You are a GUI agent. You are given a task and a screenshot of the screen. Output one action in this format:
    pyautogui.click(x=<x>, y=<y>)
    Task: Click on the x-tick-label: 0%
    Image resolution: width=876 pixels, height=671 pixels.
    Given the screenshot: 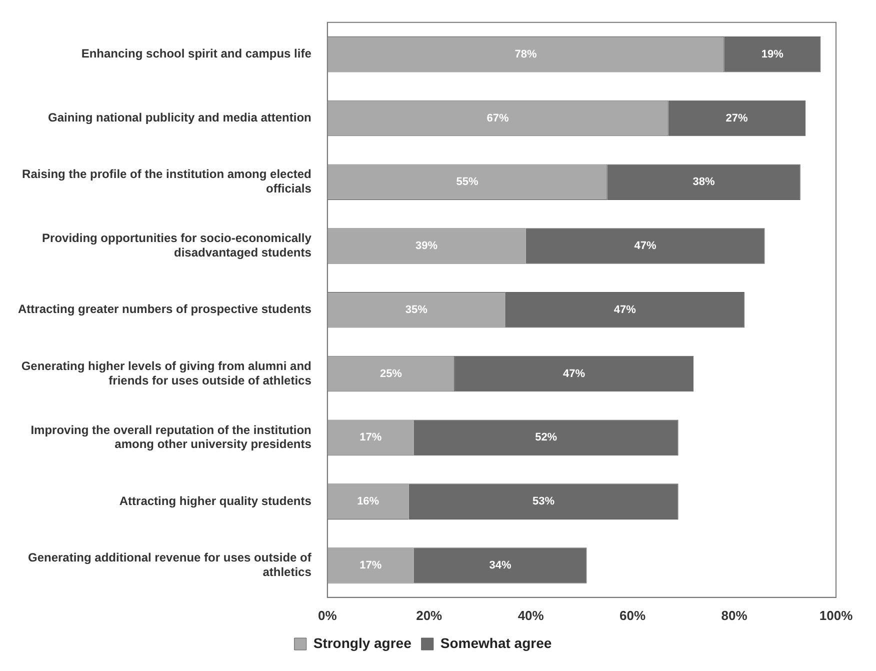 What is the action you would take?
    pyautogui.click(x=328, y=615)
    